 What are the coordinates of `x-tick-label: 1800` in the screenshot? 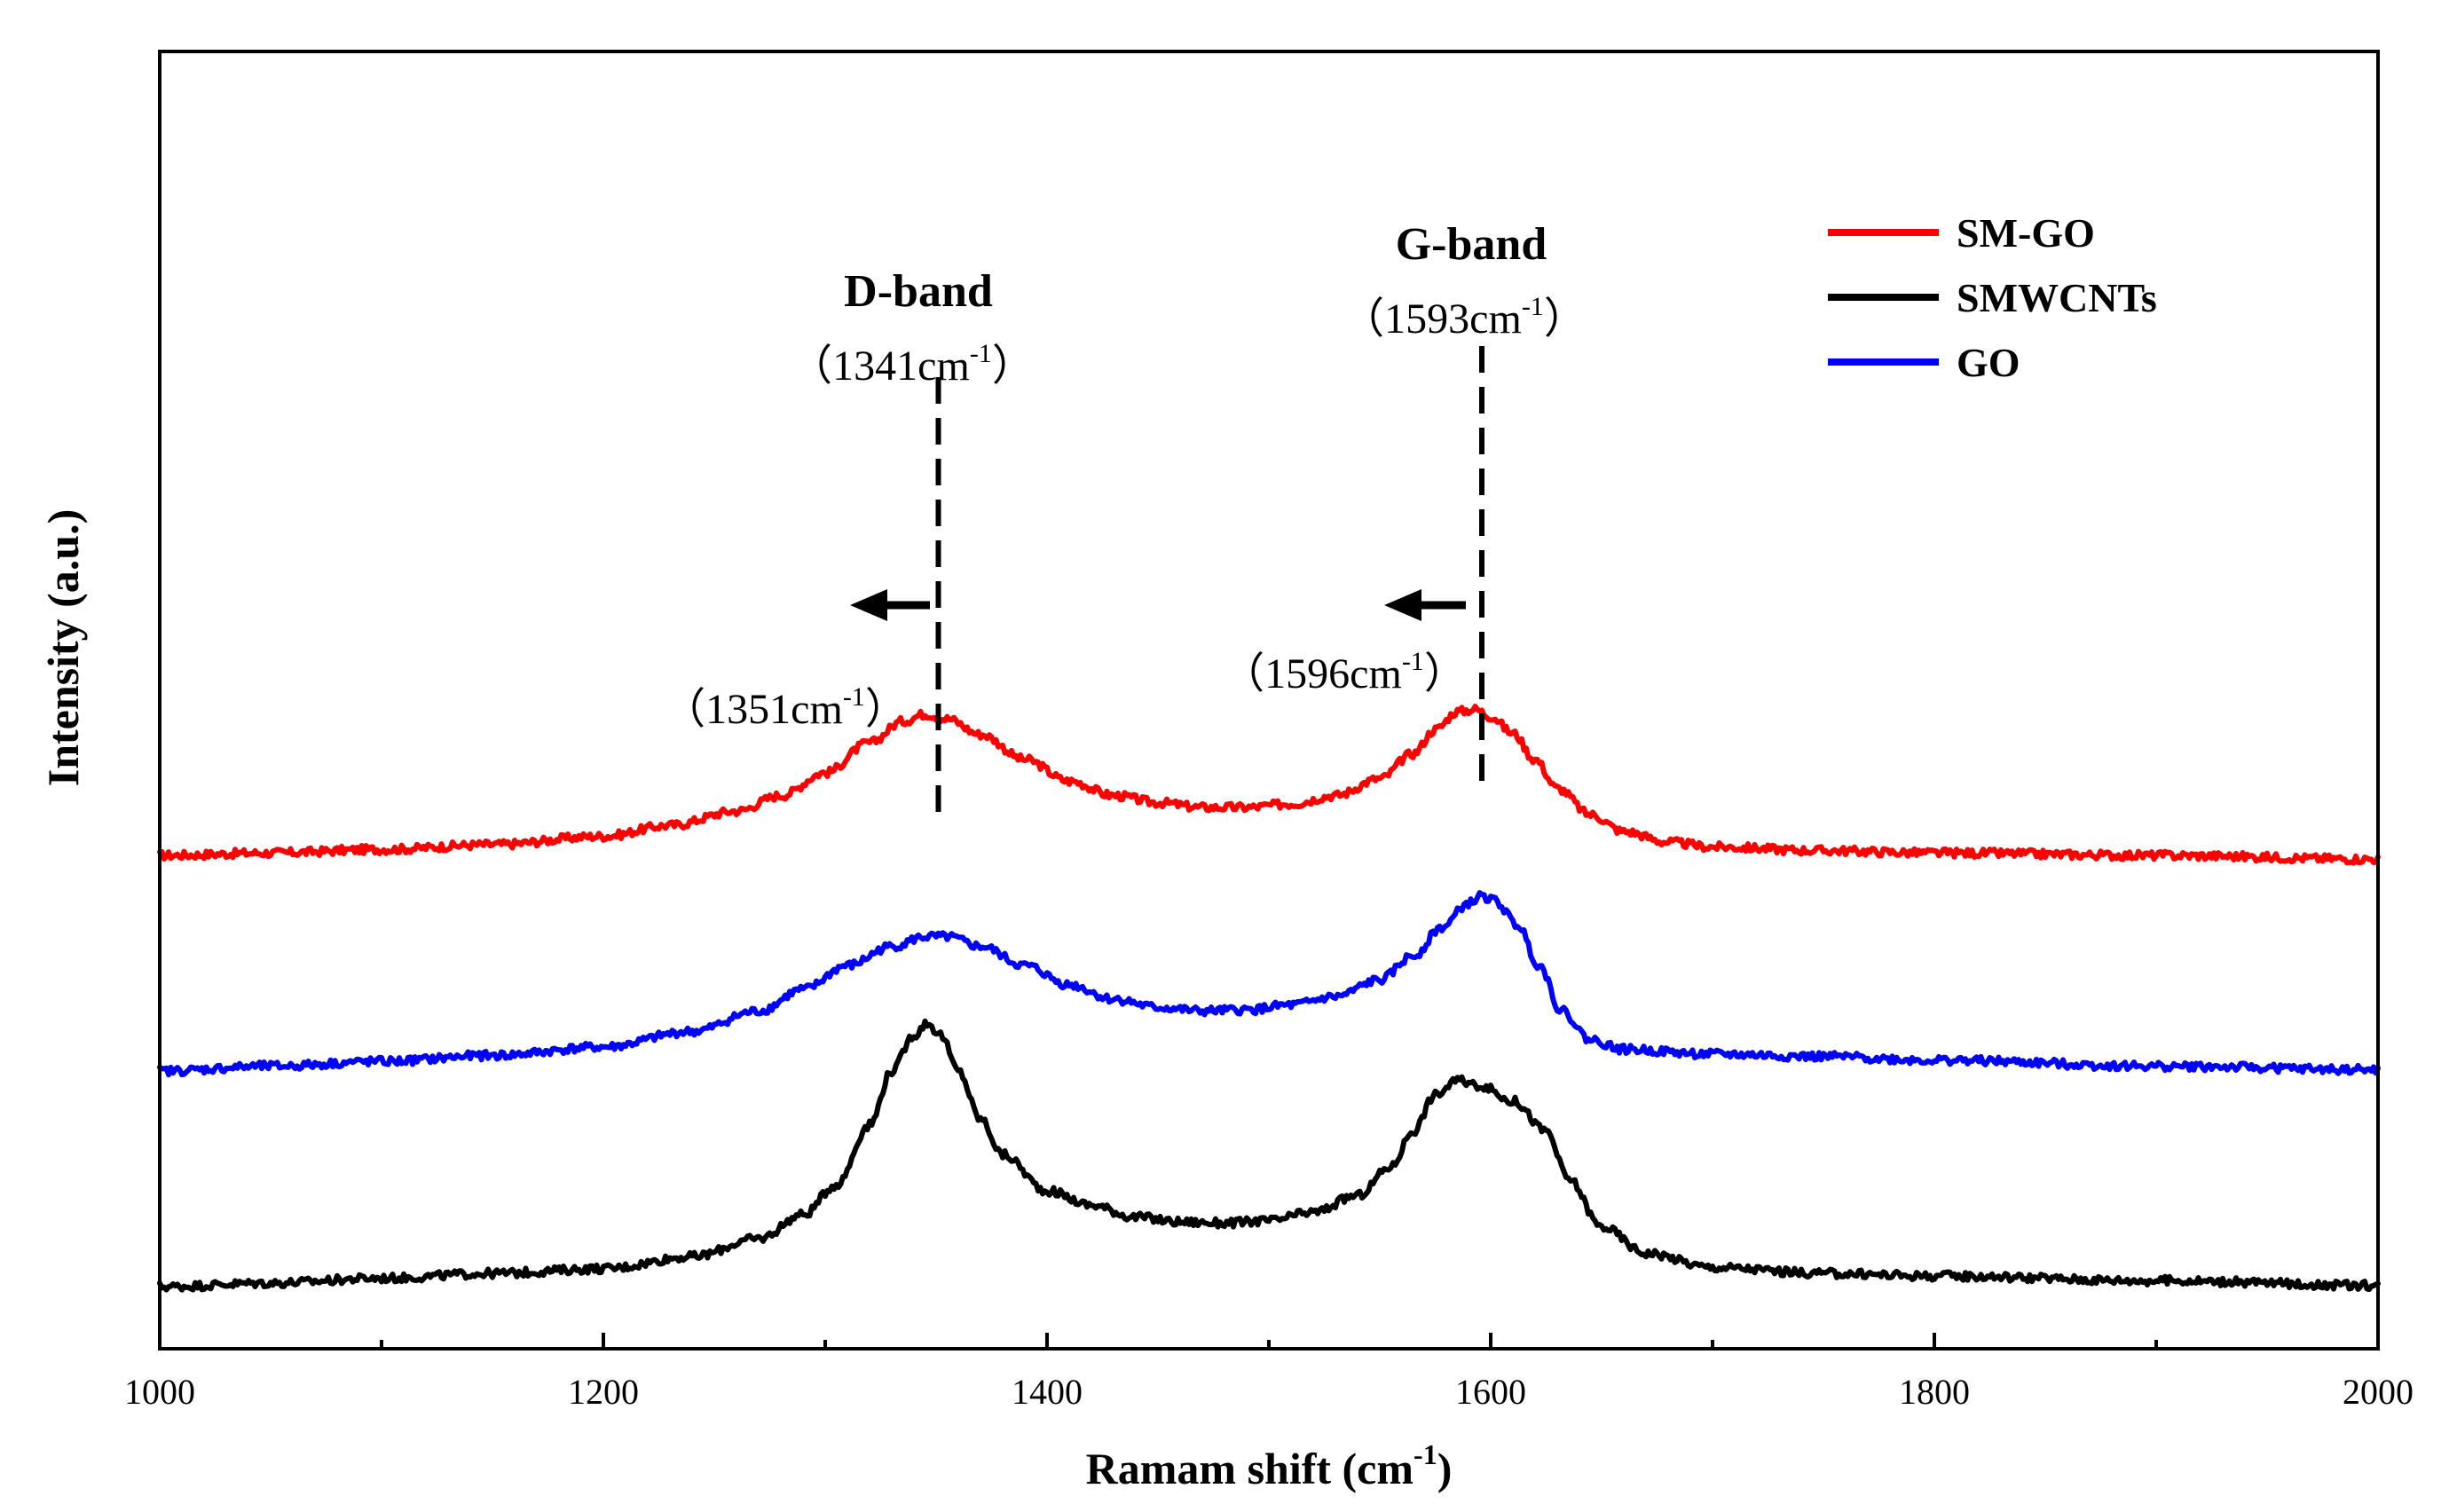 It's located at (1934, 1392).